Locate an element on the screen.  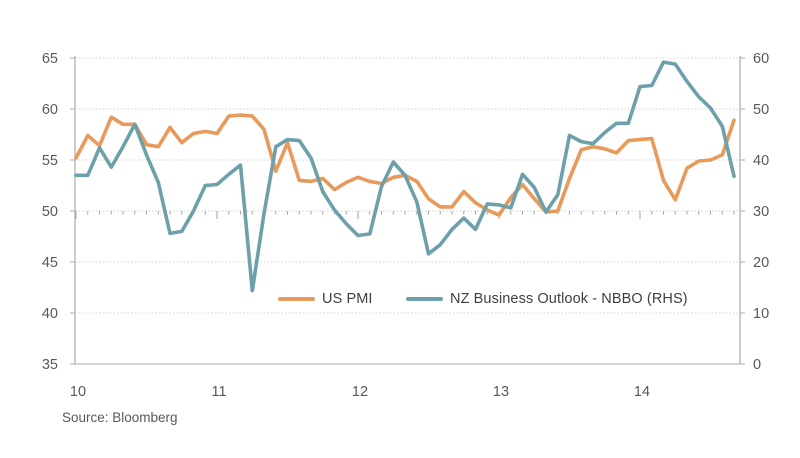
source-note: Source: Bloomberg is located at coordinates (120, 417).